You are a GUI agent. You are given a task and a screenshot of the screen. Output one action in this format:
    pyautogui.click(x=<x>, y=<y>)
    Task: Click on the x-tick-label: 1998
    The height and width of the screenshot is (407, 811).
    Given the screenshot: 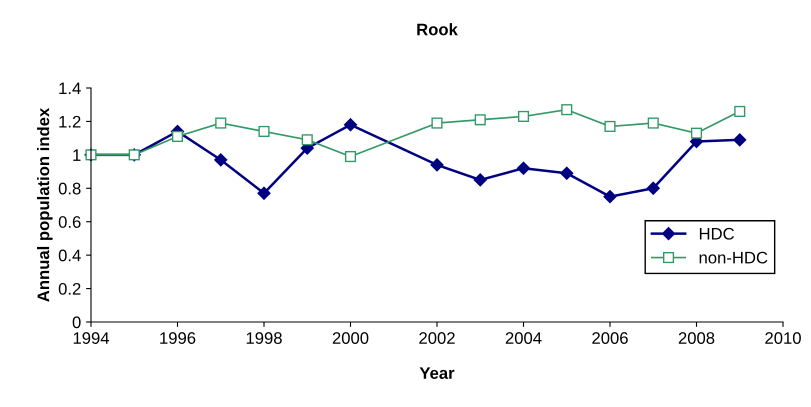 What is the action you would take?
    pyautogui.click(x=264, y=338)
    